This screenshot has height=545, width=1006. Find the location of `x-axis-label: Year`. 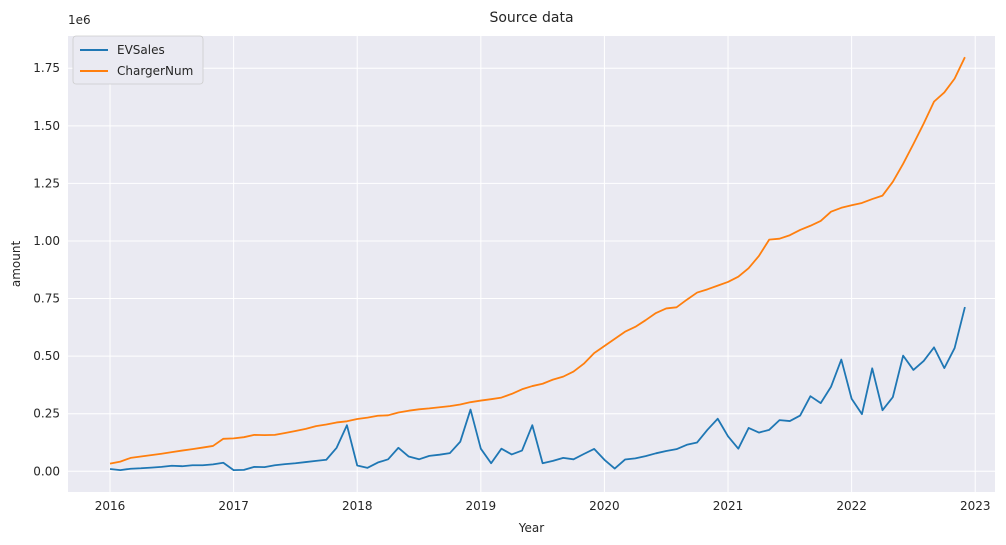

x-axis-label: Year is located at coordinates (531, 528).